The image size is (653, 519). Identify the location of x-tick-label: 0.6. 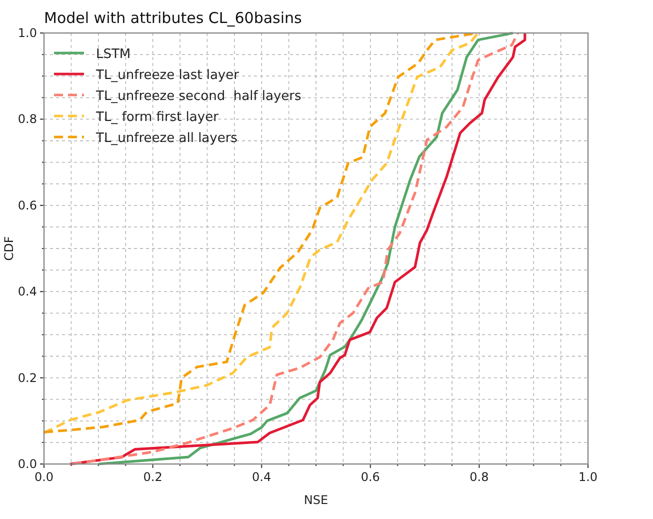
(370, 477).